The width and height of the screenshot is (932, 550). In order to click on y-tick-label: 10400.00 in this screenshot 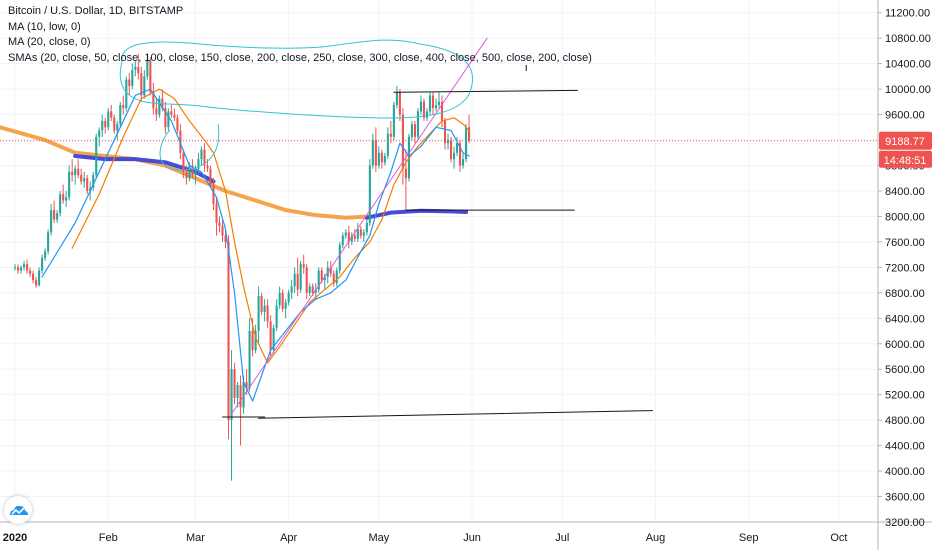, I will do `click(908, 65)`.